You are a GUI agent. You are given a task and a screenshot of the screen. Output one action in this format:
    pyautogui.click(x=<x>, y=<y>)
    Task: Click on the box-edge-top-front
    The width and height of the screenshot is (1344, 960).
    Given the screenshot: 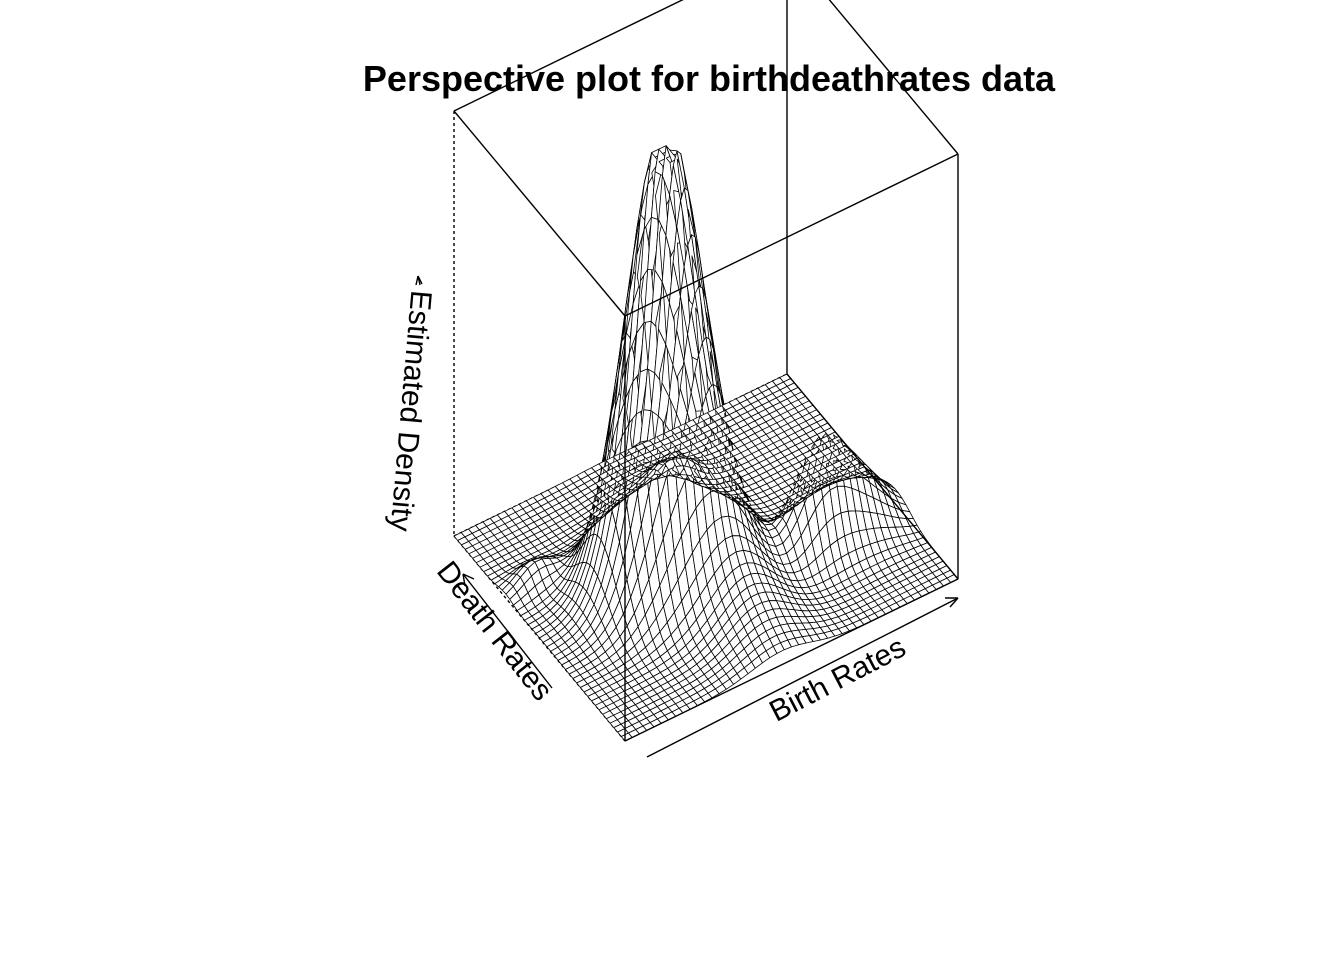 What is the action you would take?
    pyautogui.click(x=791, y=235)
    